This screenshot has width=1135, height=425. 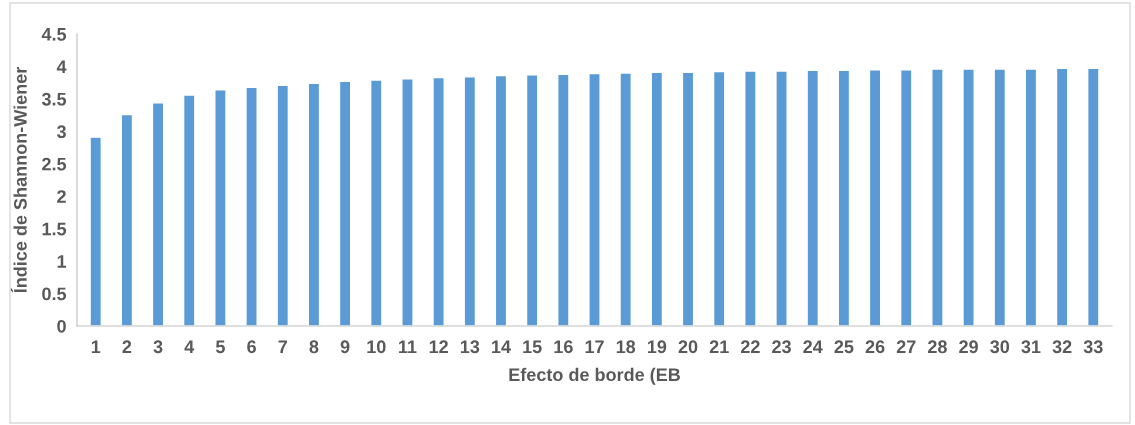 What do you see at coordinates (438, 346) in the screenshot?
I see `x-tick-label: 12` at bounding box center [438, 346].